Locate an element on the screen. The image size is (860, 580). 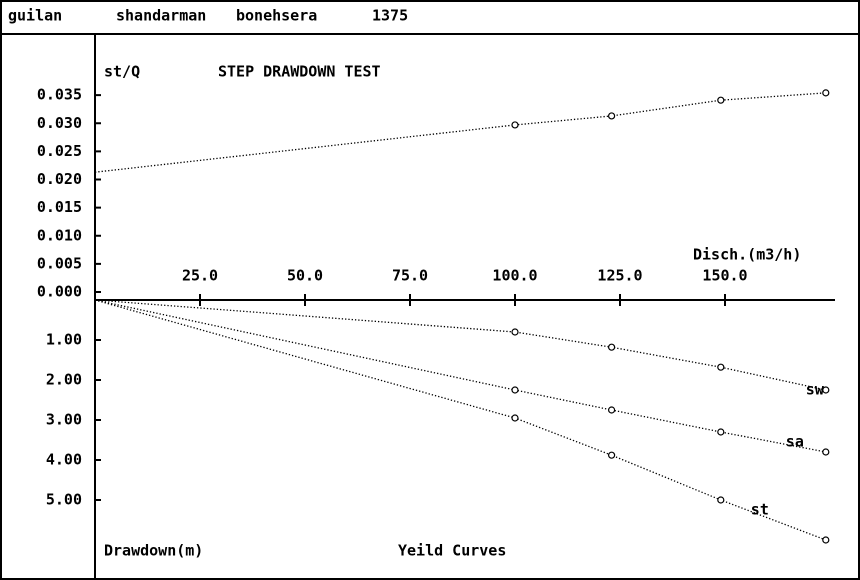
header-region: guilan is located at coordinates (35, 16).